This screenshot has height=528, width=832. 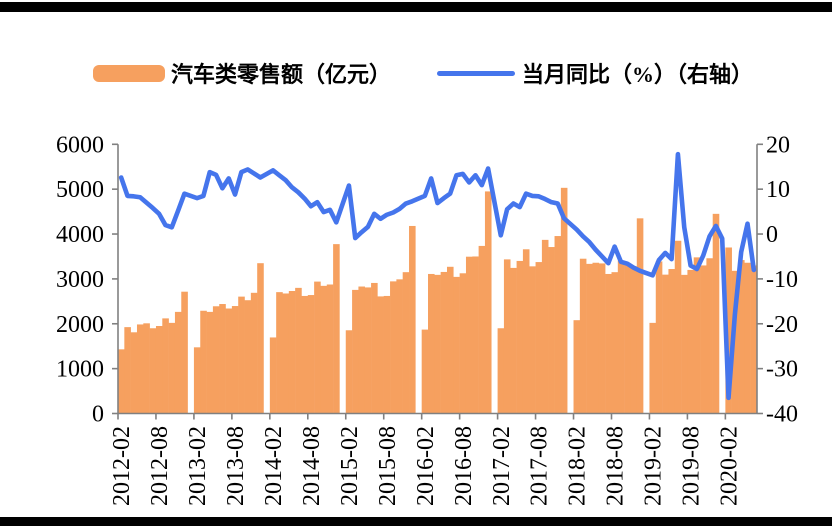 What do you see at coordinates (80, 145) in the screenshot?
I see `left-axis-label: 6000` at bounding box center [80, 145].